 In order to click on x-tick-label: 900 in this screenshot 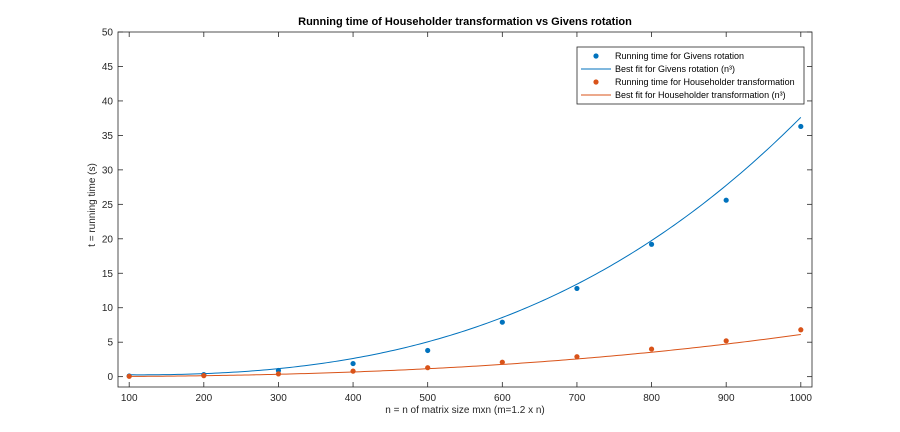, I will do `click(726, 398)`.